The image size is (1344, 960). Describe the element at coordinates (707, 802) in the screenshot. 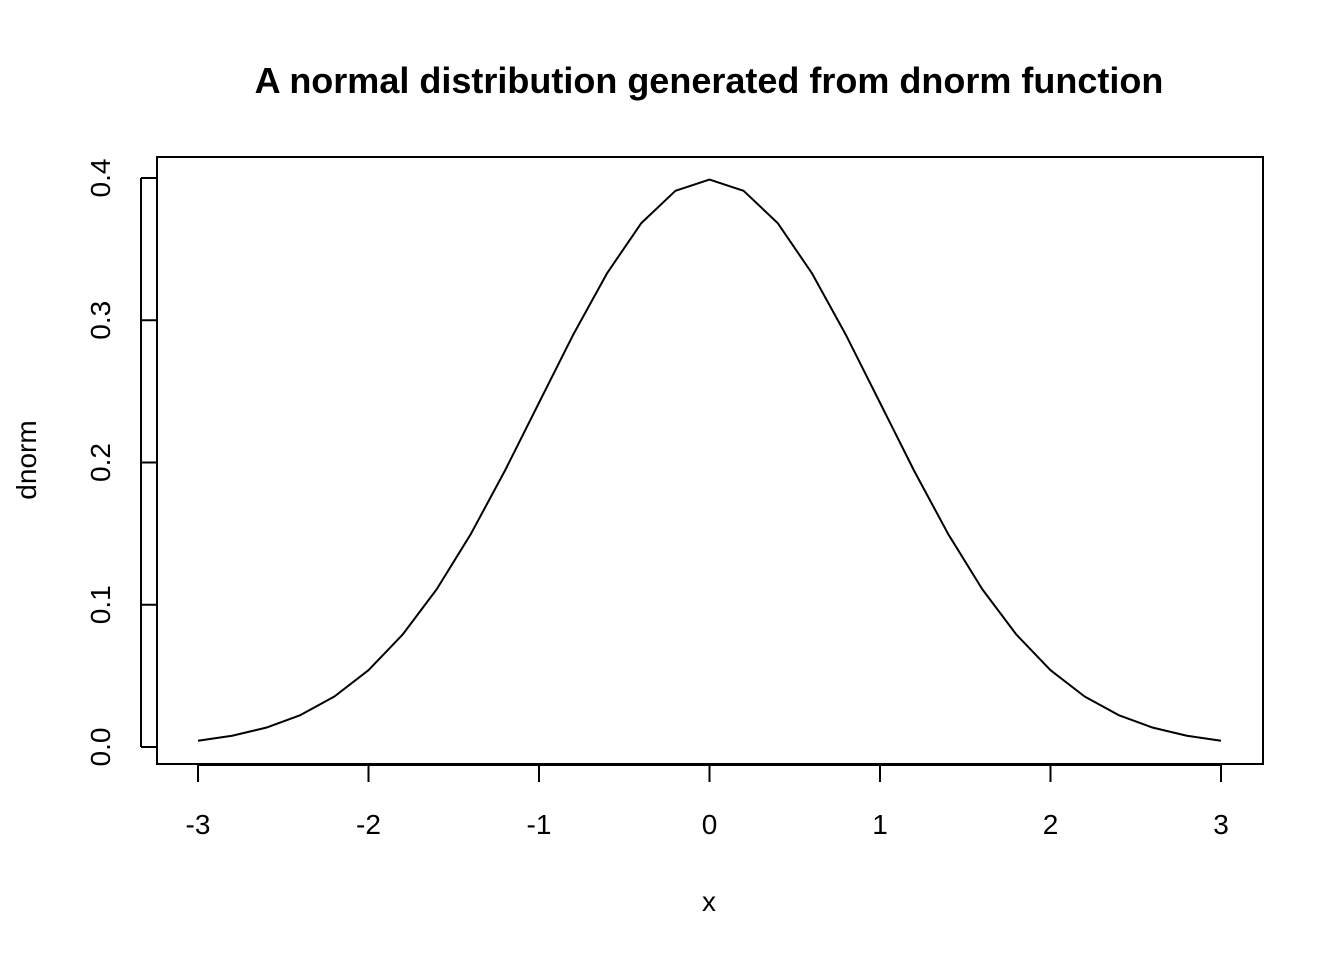

I see `x-axis: -3 -2 -1 0 1 2 3` at that location.